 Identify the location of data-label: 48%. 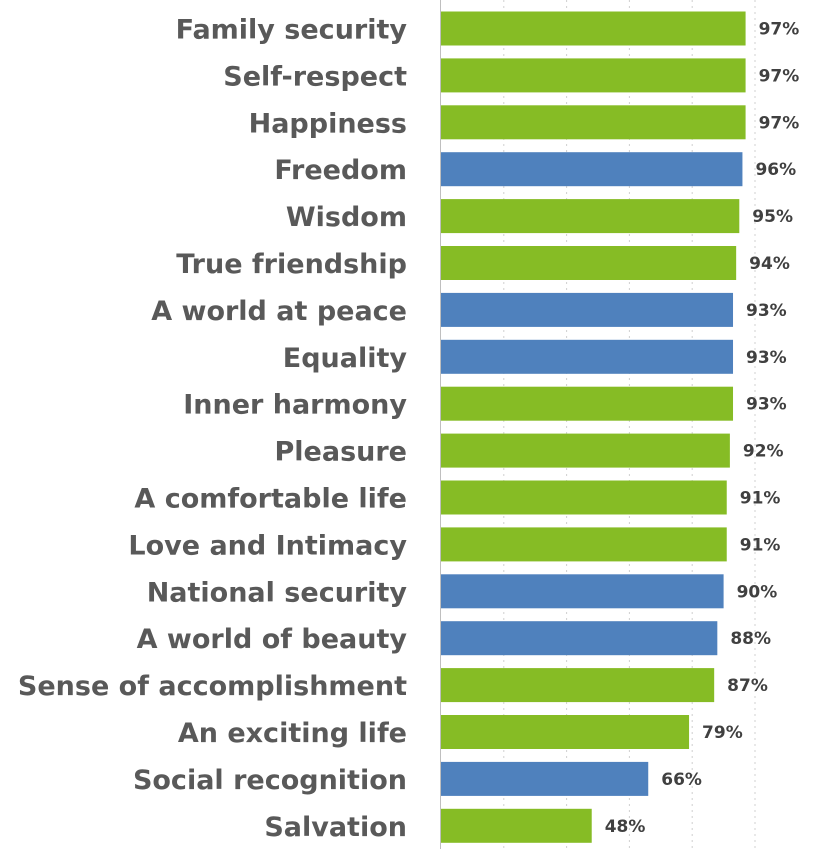
(625, 827).